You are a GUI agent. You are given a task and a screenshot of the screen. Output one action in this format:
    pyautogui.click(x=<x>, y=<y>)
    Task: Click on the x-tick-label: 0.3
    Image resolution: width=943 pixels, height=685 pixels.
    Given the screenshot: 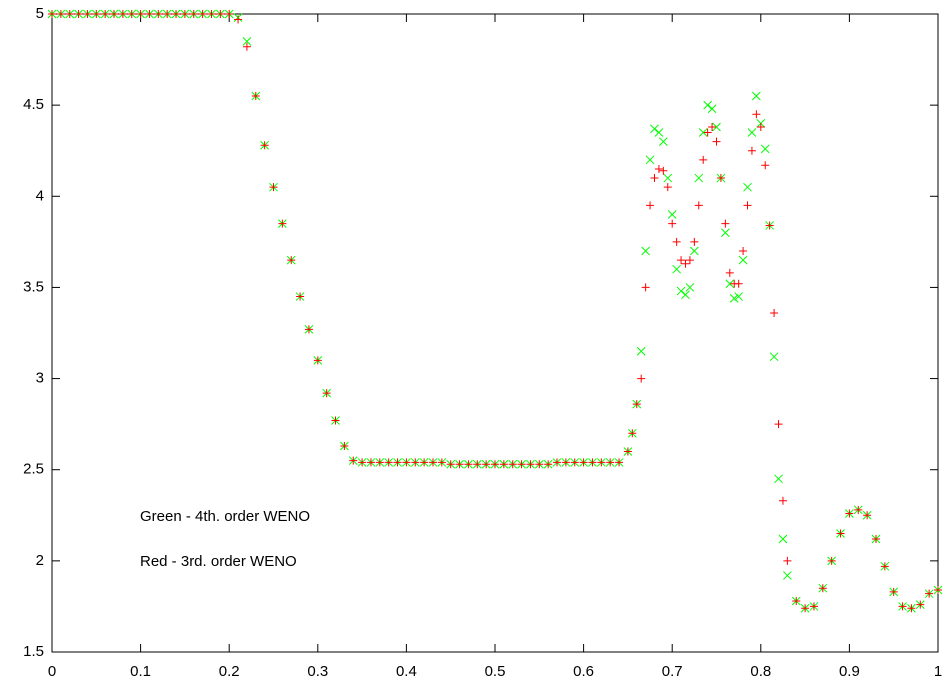 What is the action you would take?
    pyautogui.click(x=317, y=671)
    